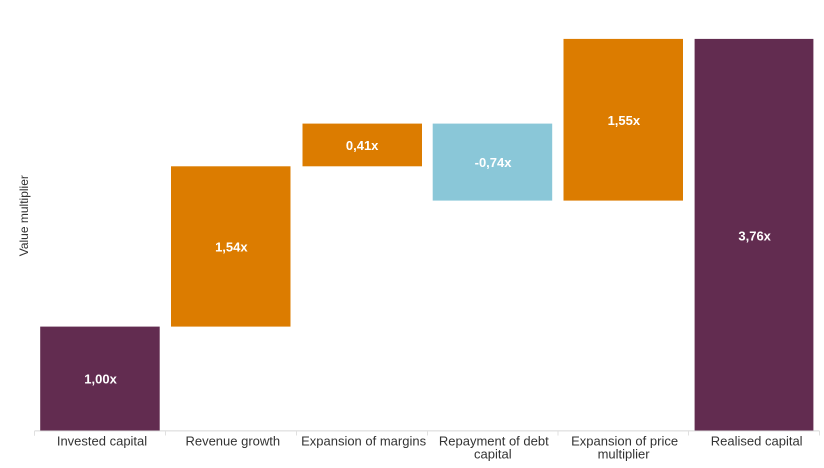 The width and height of the screenshot is (824, 468). I want to click on svg-text: 1,55x, so click(624, 120).